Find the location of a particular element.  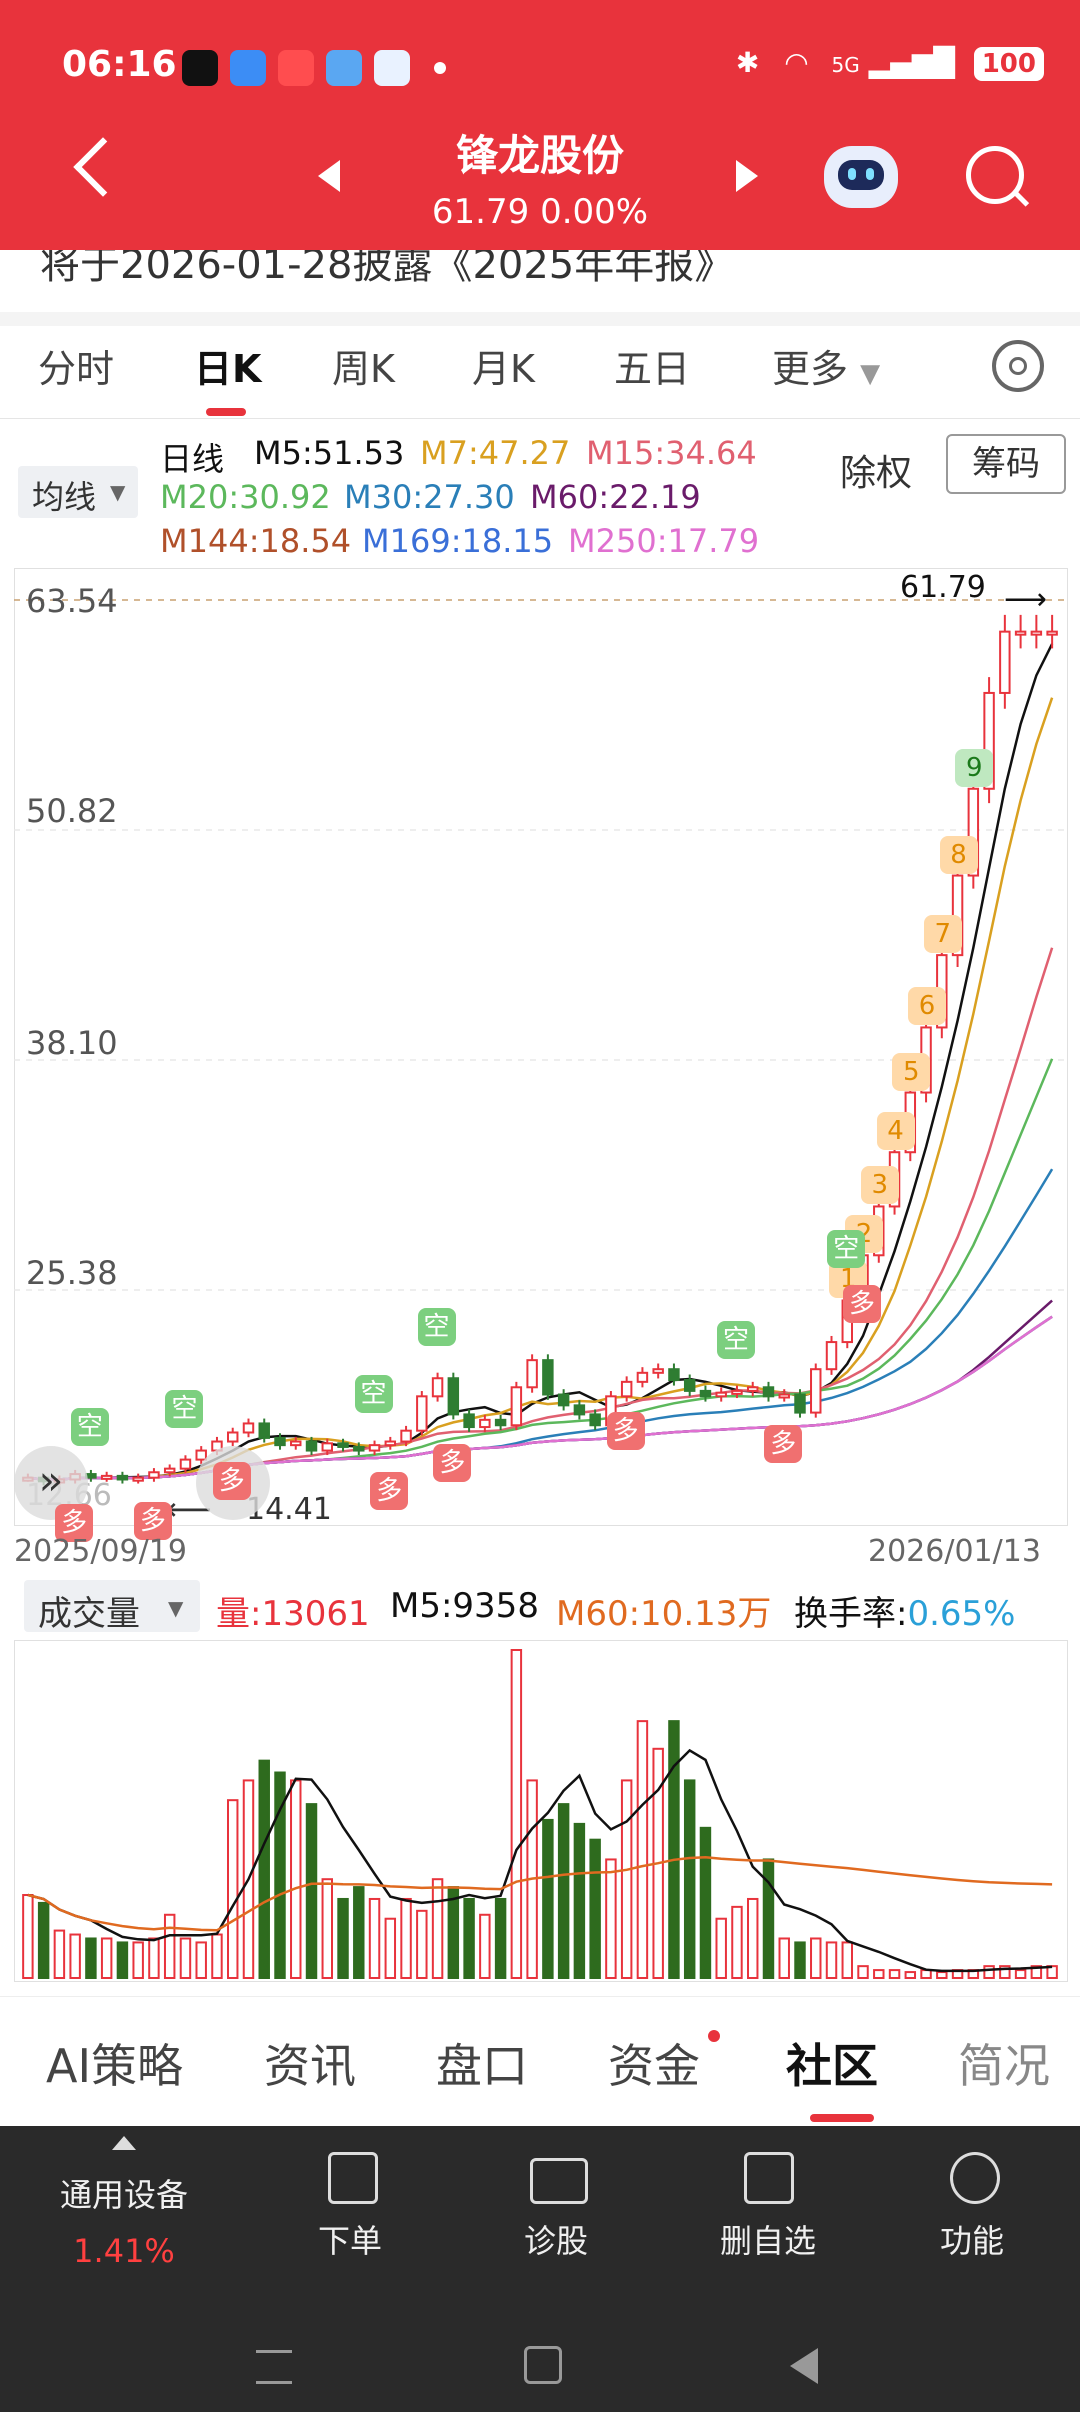

nine-turn-badge: 8 is located at coordinates (958, 854).